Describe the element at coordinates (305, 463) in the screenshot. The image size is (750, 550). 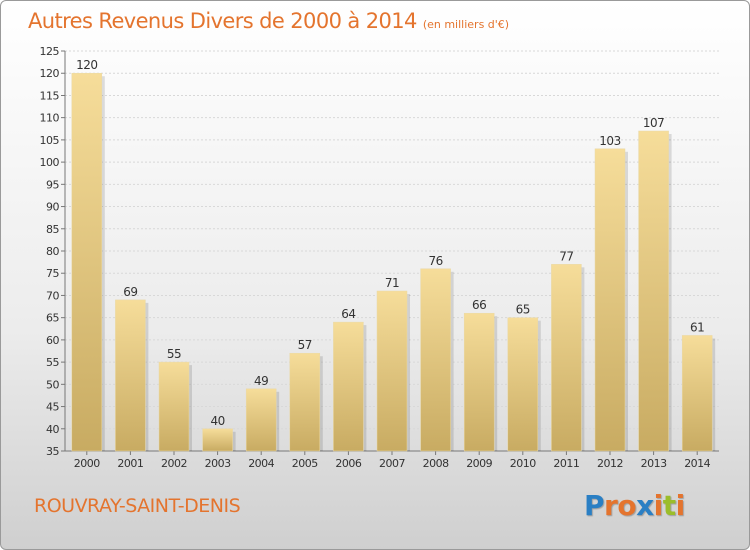
I see `x-tick-label: 2005` at that location.